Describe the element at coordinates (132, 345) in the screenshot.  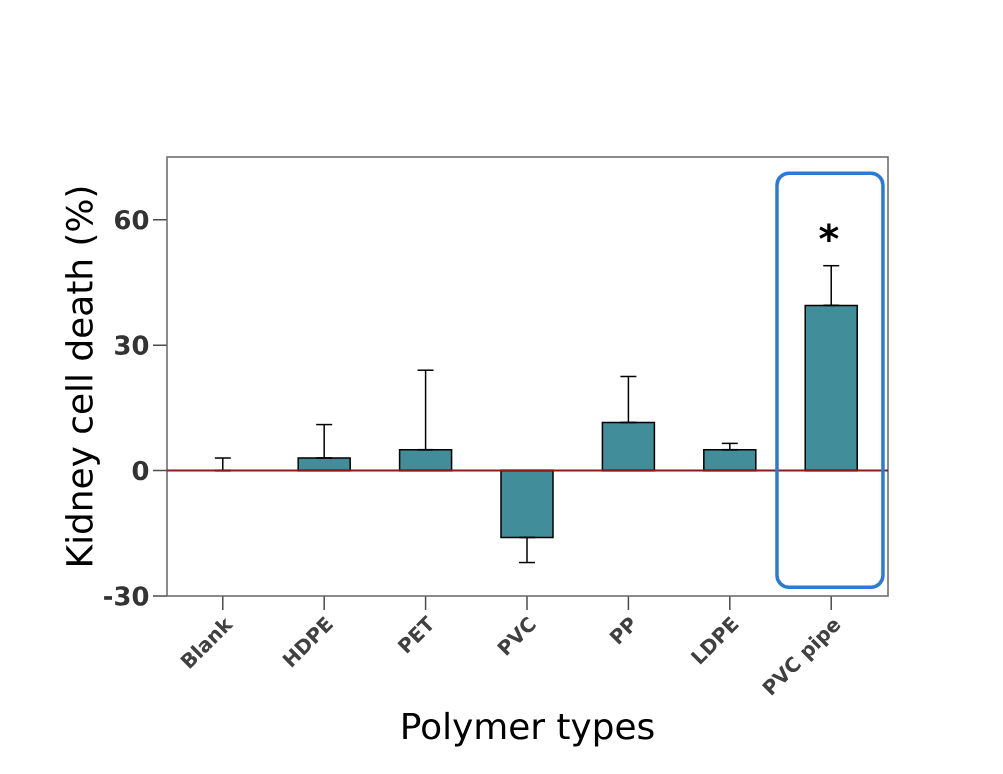
I see `y-tick-label: 30` at that location.